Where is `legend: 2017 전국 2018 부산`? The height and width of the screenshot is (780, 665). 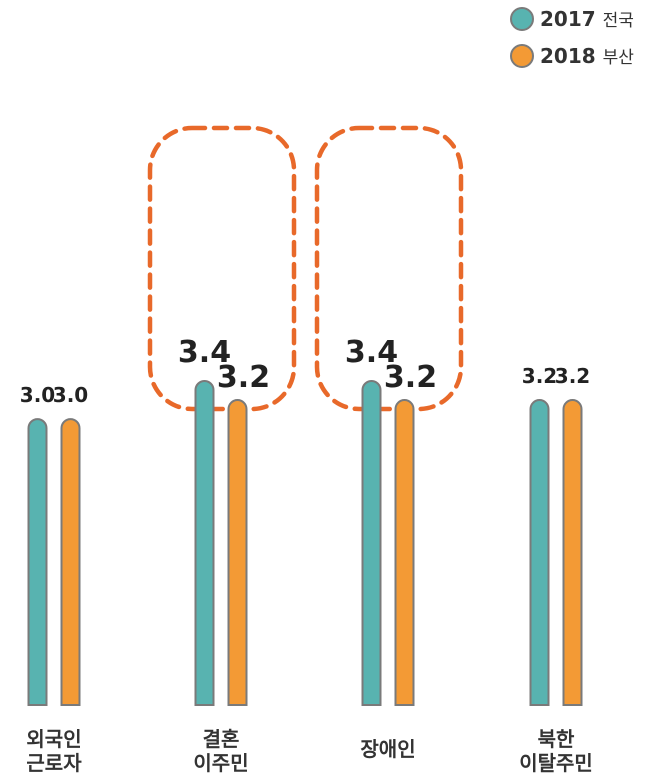 legend: 2017 전국 2018 부산 is located at coordinates (572, 37).